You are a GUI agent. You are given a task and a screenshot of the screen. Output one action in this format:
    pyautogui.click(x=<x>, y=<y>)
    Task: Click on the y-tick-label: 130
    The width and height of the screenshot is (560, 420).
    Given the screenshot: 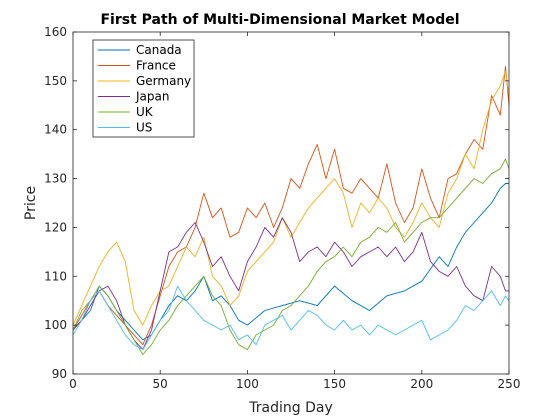 What is the action you would take?
    pyautogui.click(x=55, y=179)
    